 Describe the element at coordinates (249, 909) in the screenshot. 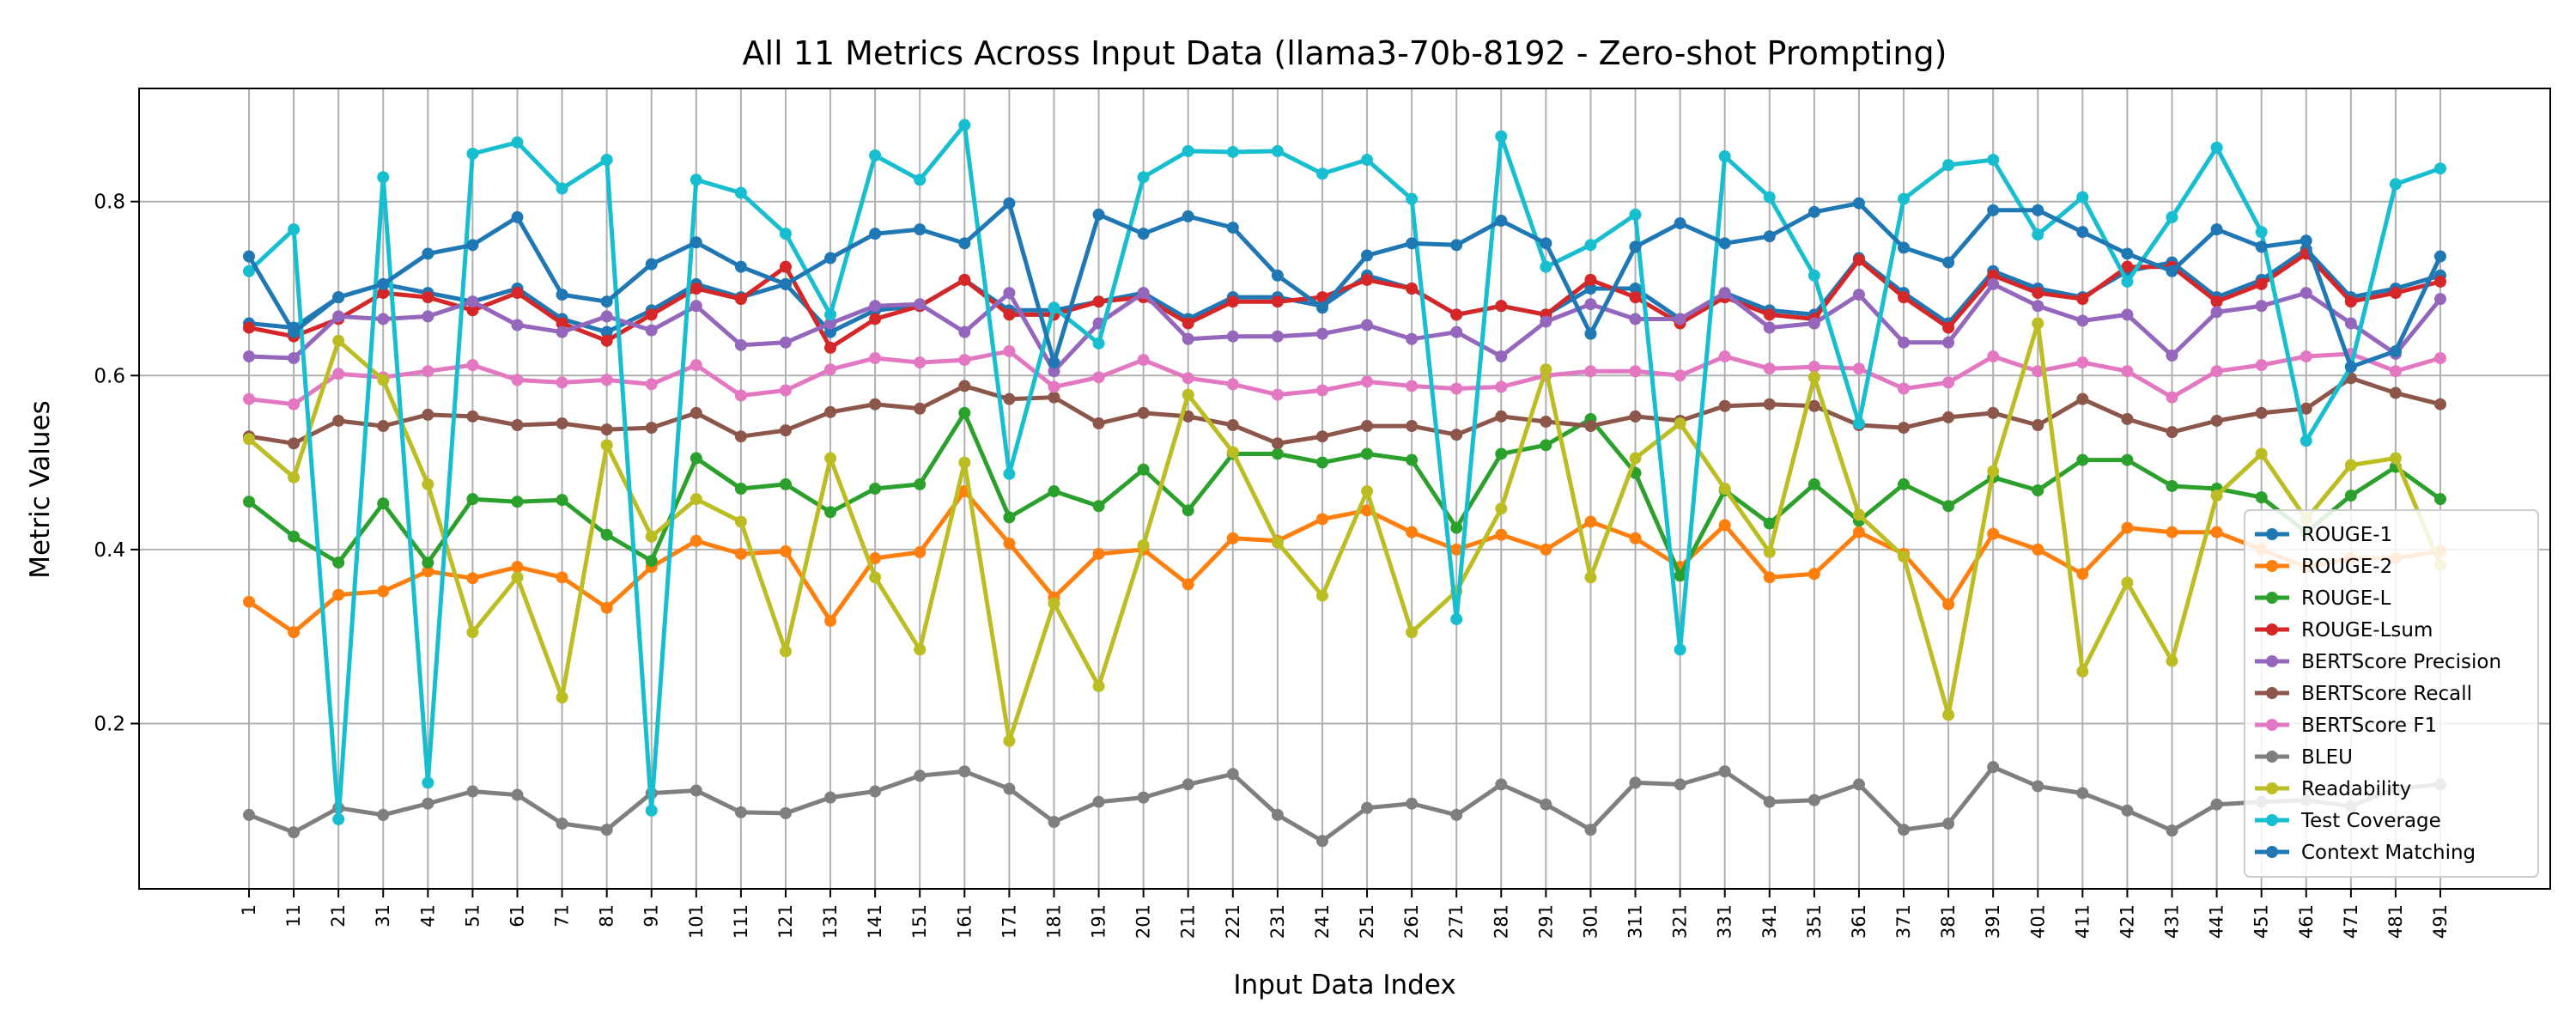

I see `x-tick-label: 1` at that location.